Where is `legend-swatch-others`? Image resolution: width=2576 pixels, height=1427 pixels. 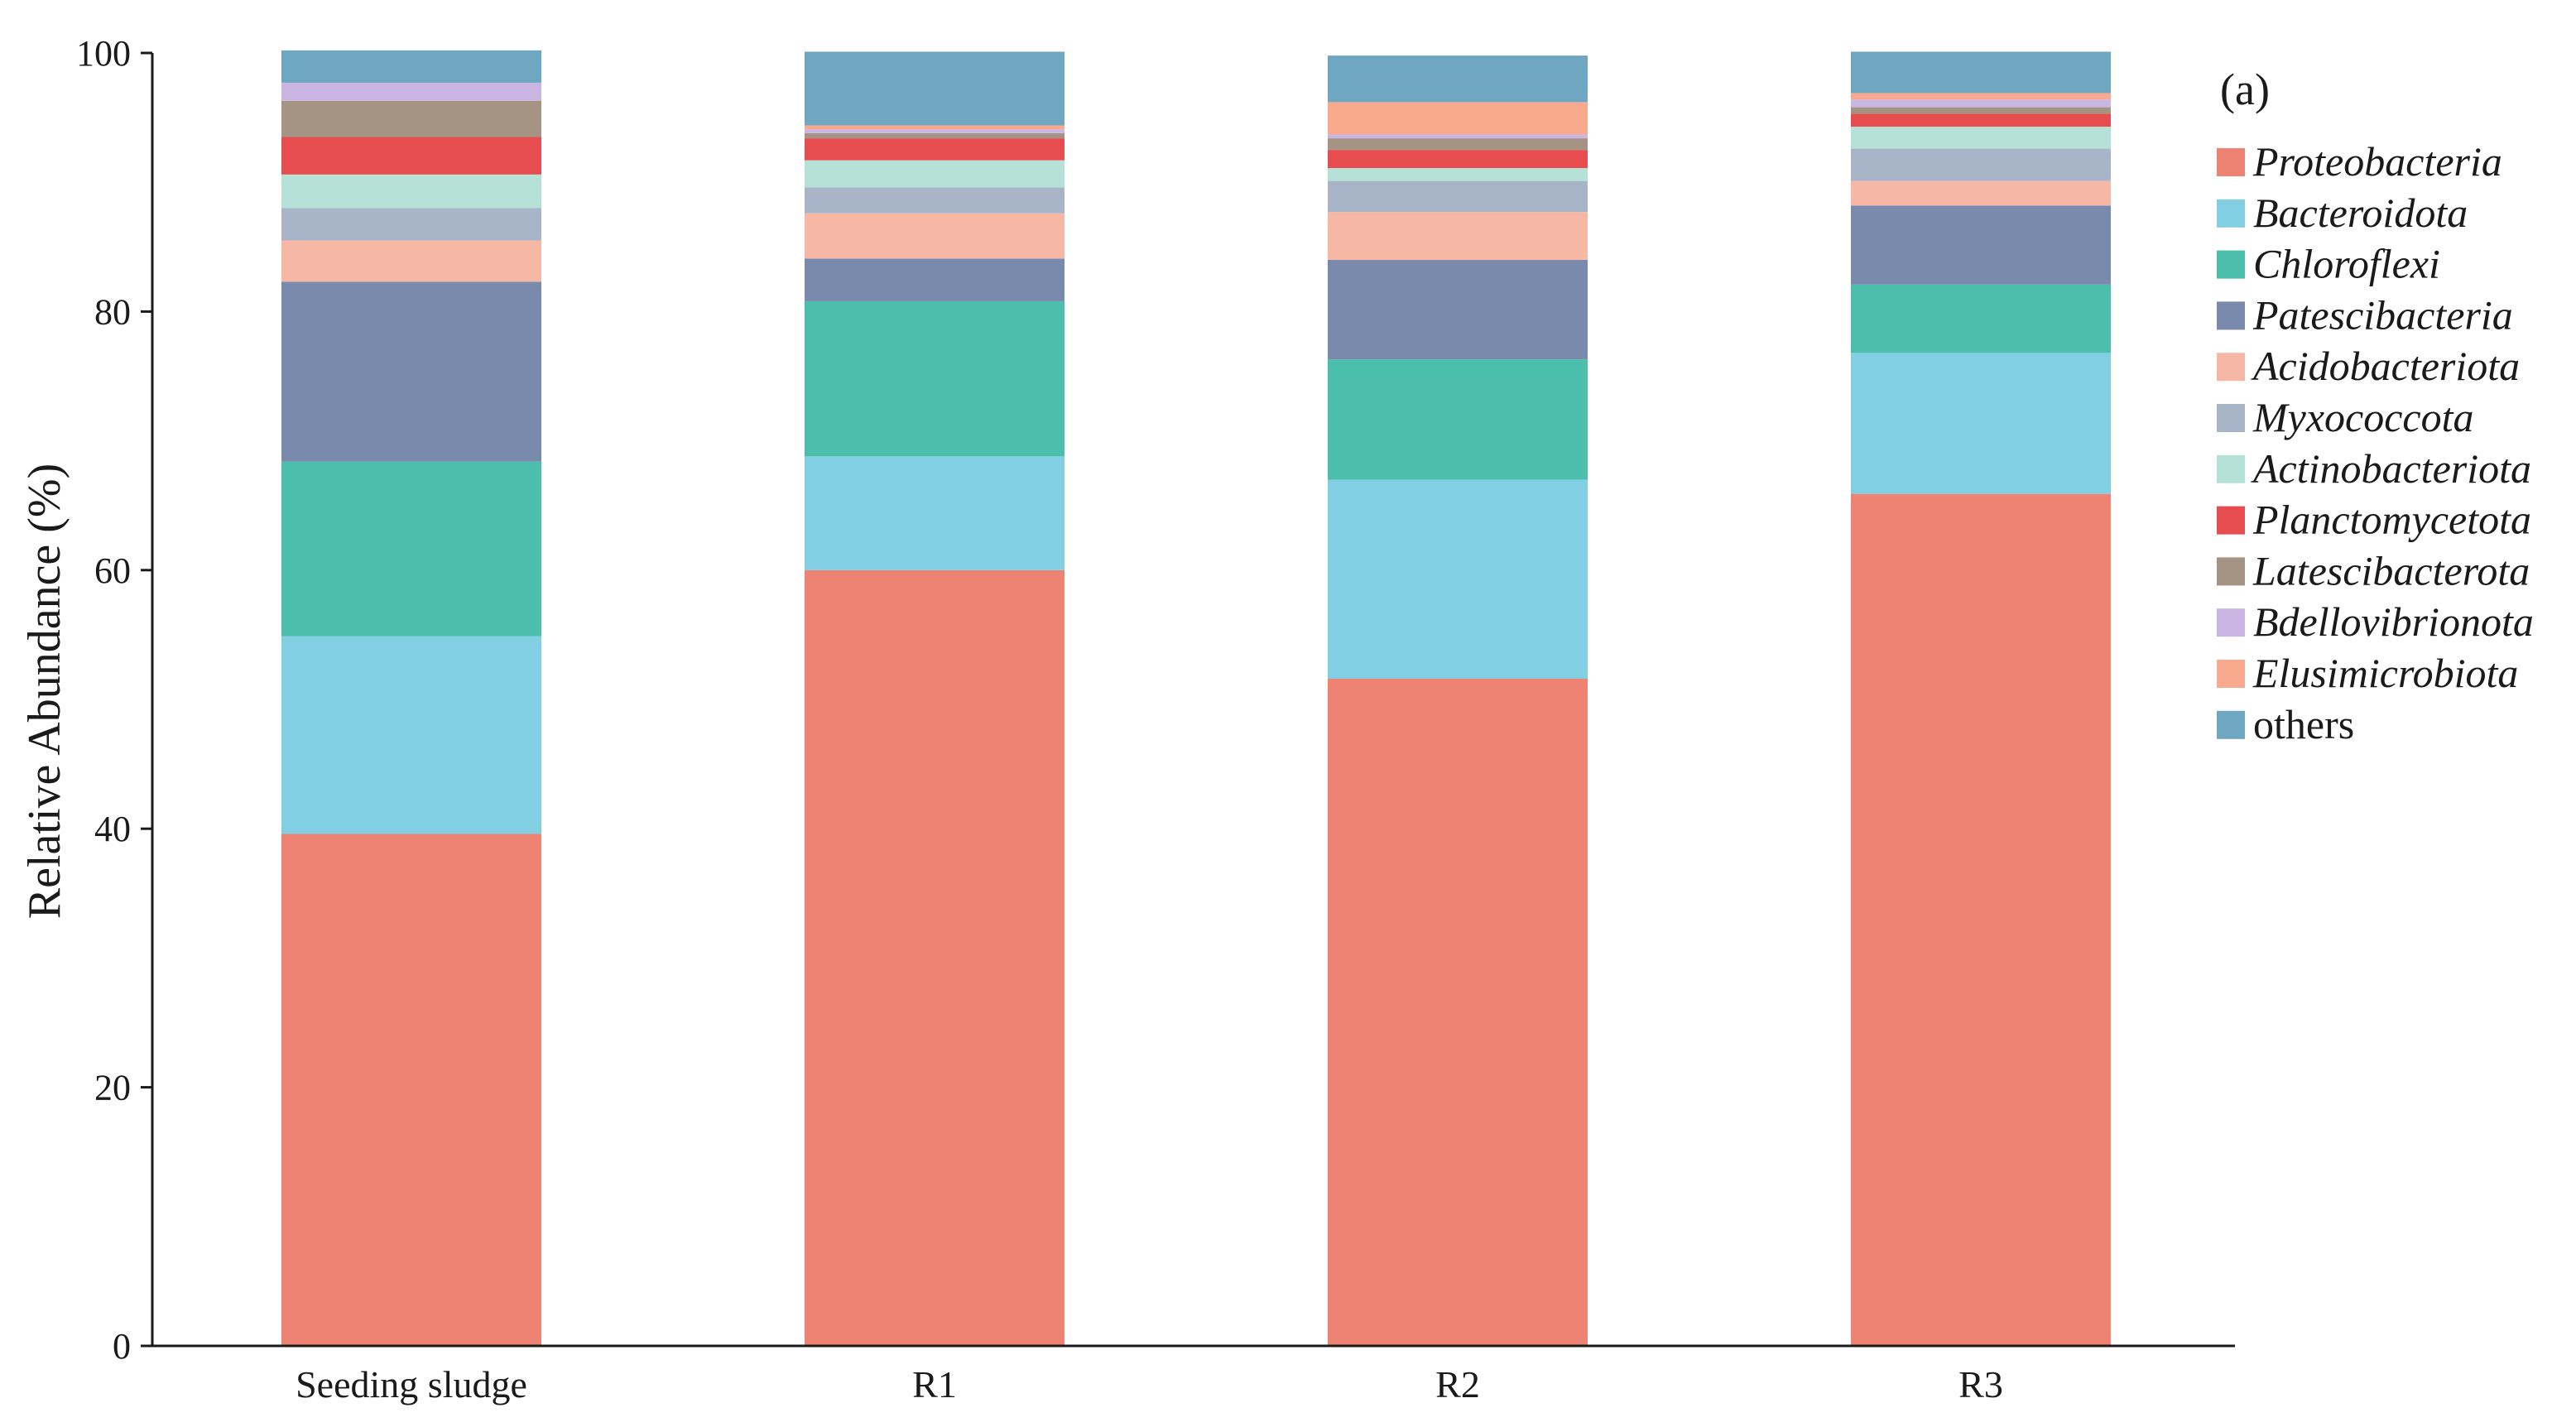
legend-swatch-others is located at coordinates (2231, 725).